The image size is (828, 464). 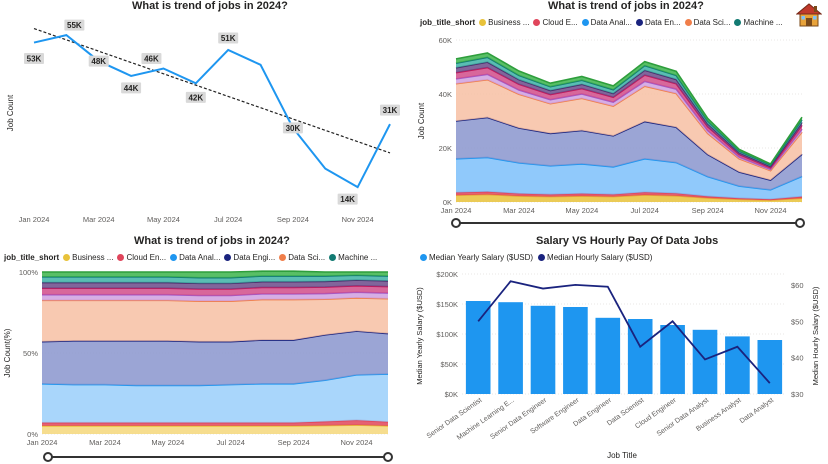 What do you see at coordinates (447, 304) in the screenshot?
I see `y-tick-label: $150K` at bounding box center [447, 304].